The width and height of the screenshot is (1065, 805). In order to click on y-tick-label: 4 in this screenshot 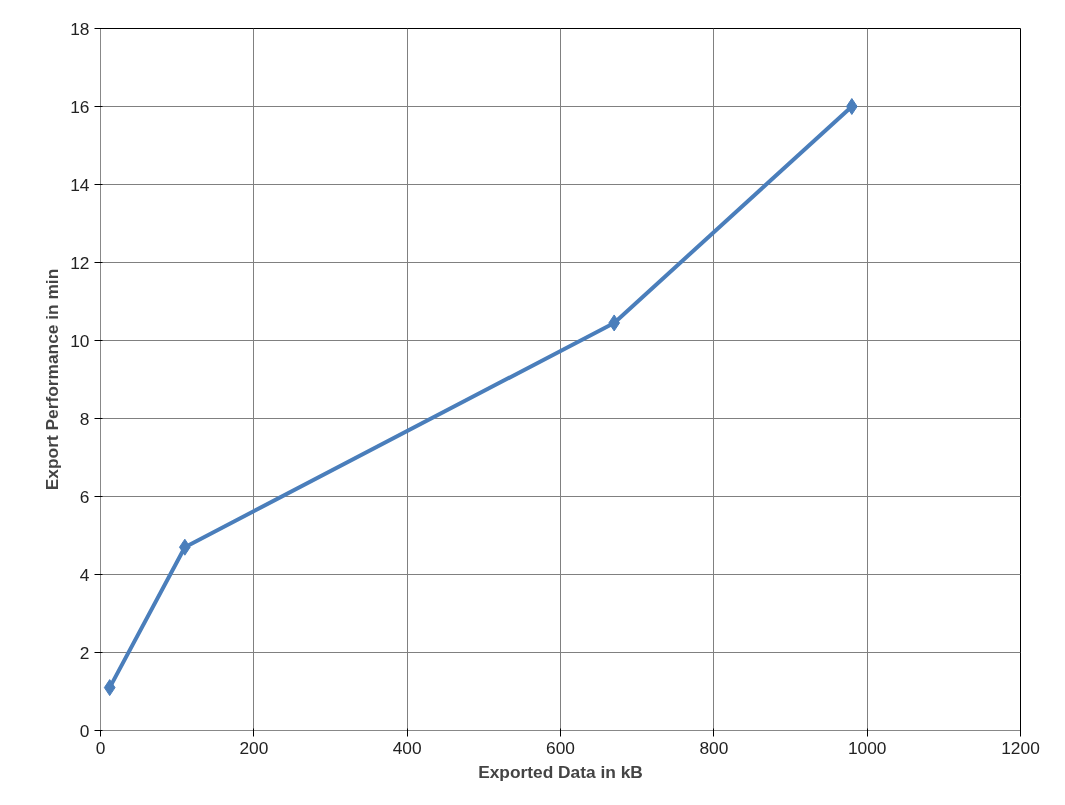, I will do `click(84, 574)`.